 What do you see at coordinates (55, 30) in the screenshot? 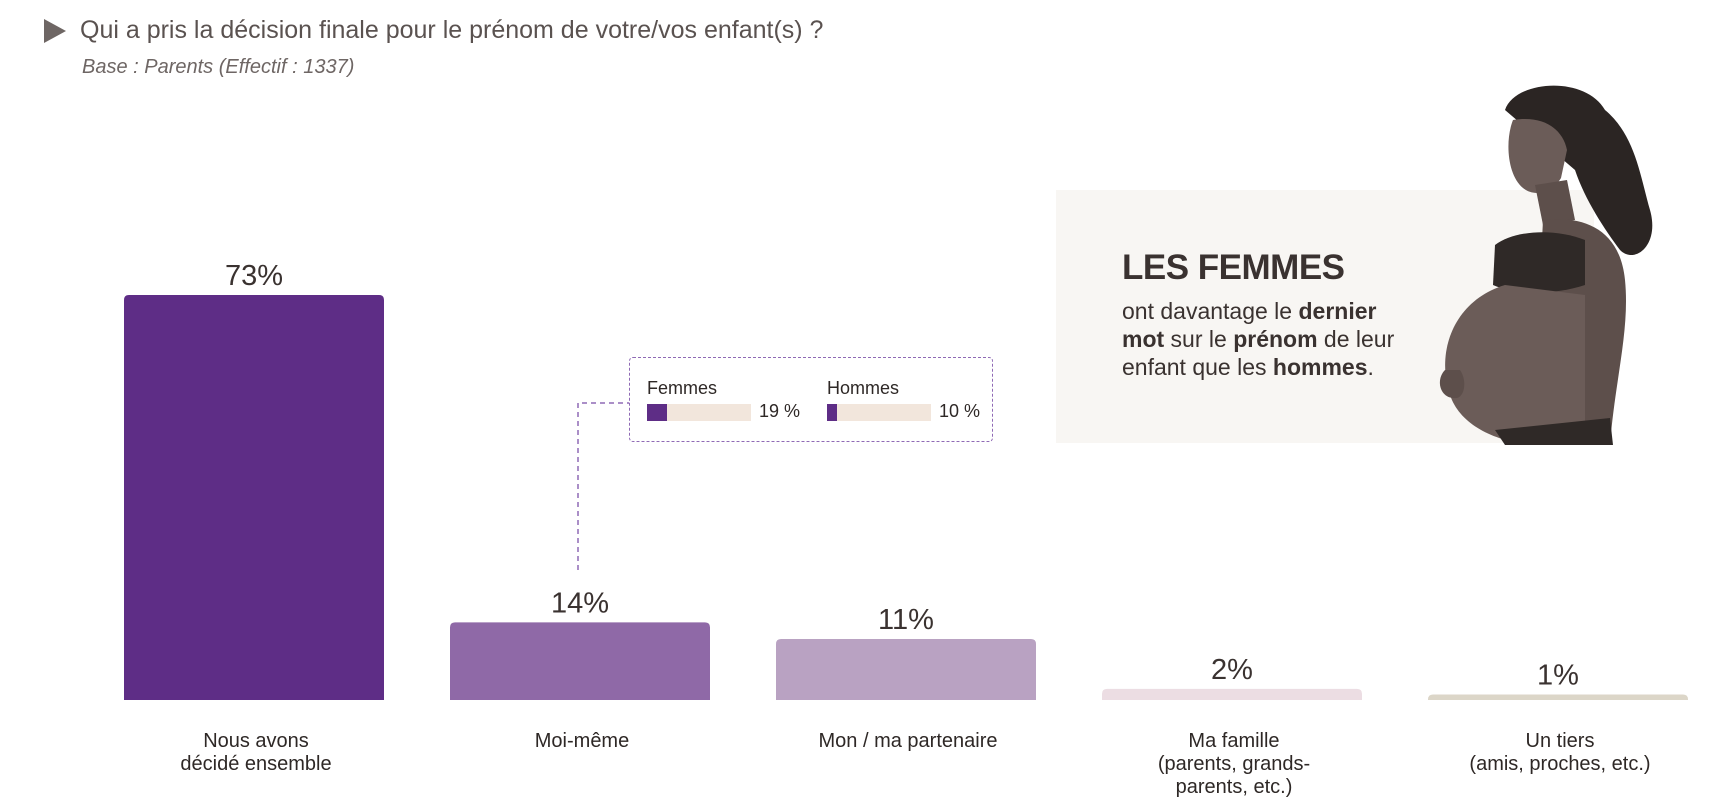
I see `play-triangle-icon` at bounding box center [55, 30].